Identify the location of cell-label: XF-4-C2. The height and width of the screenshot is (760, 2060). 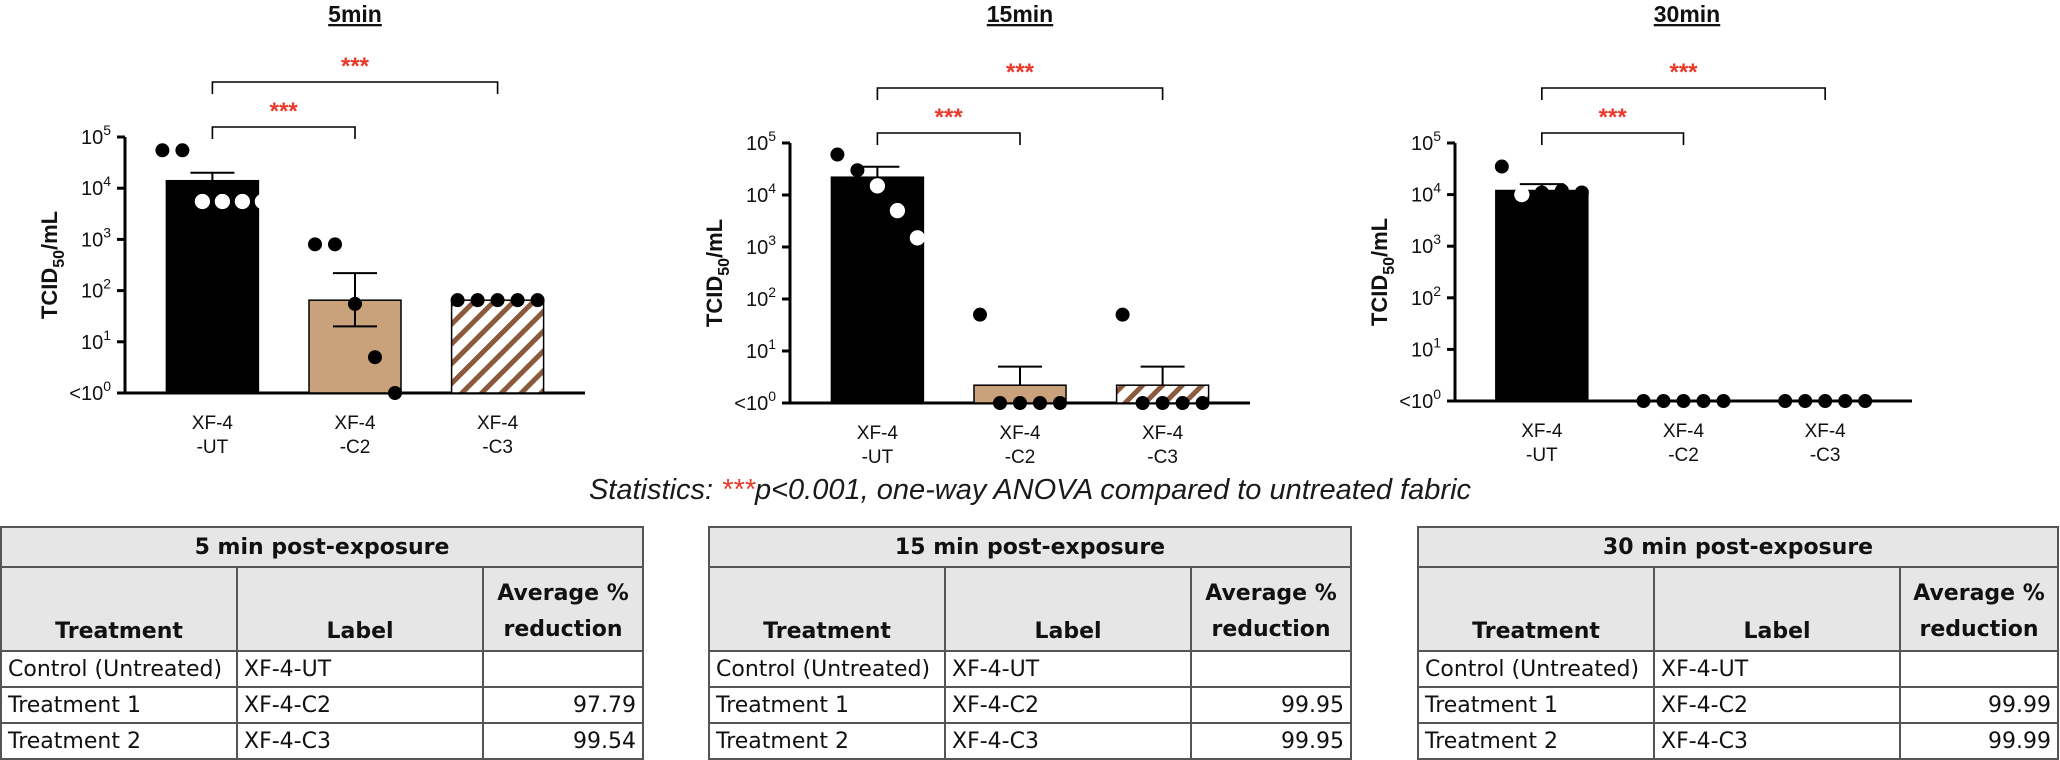
(360, 705).